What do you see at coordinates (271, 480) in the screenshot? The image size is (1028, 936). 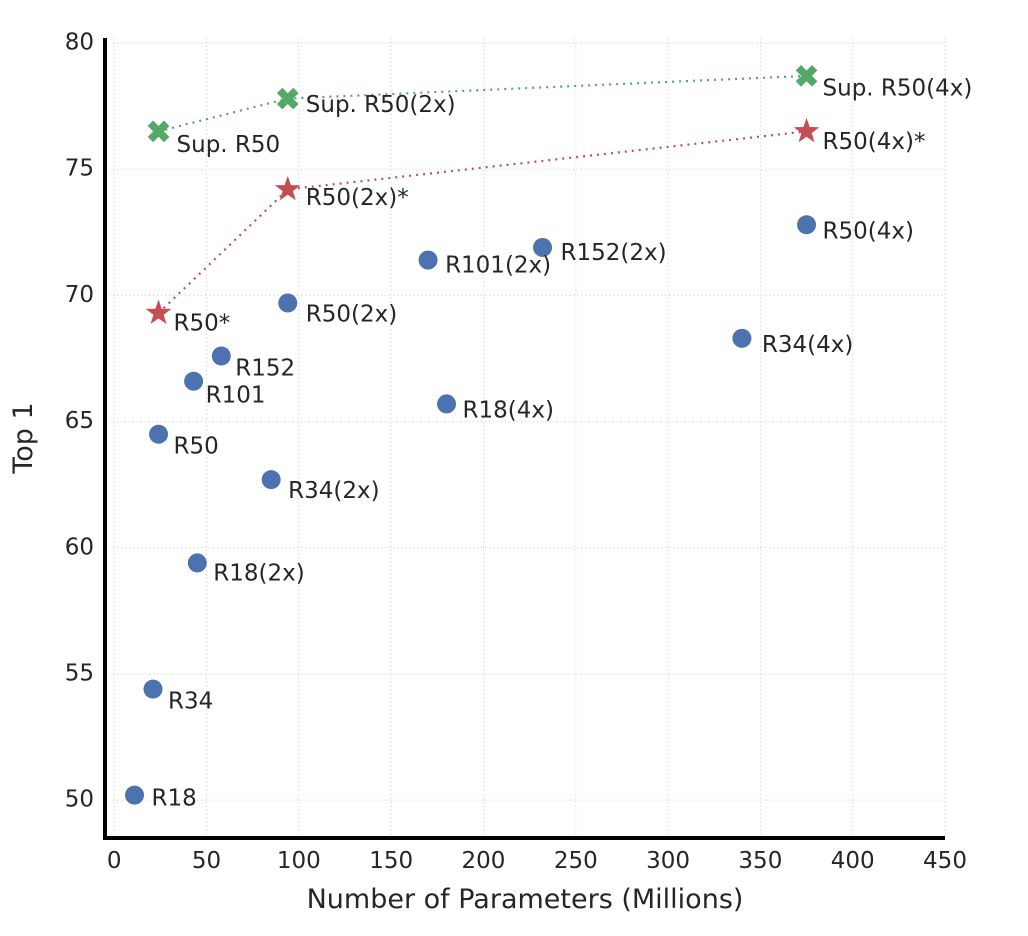 I see `data-point-R34(2x)` at bounding box center [271, 480].